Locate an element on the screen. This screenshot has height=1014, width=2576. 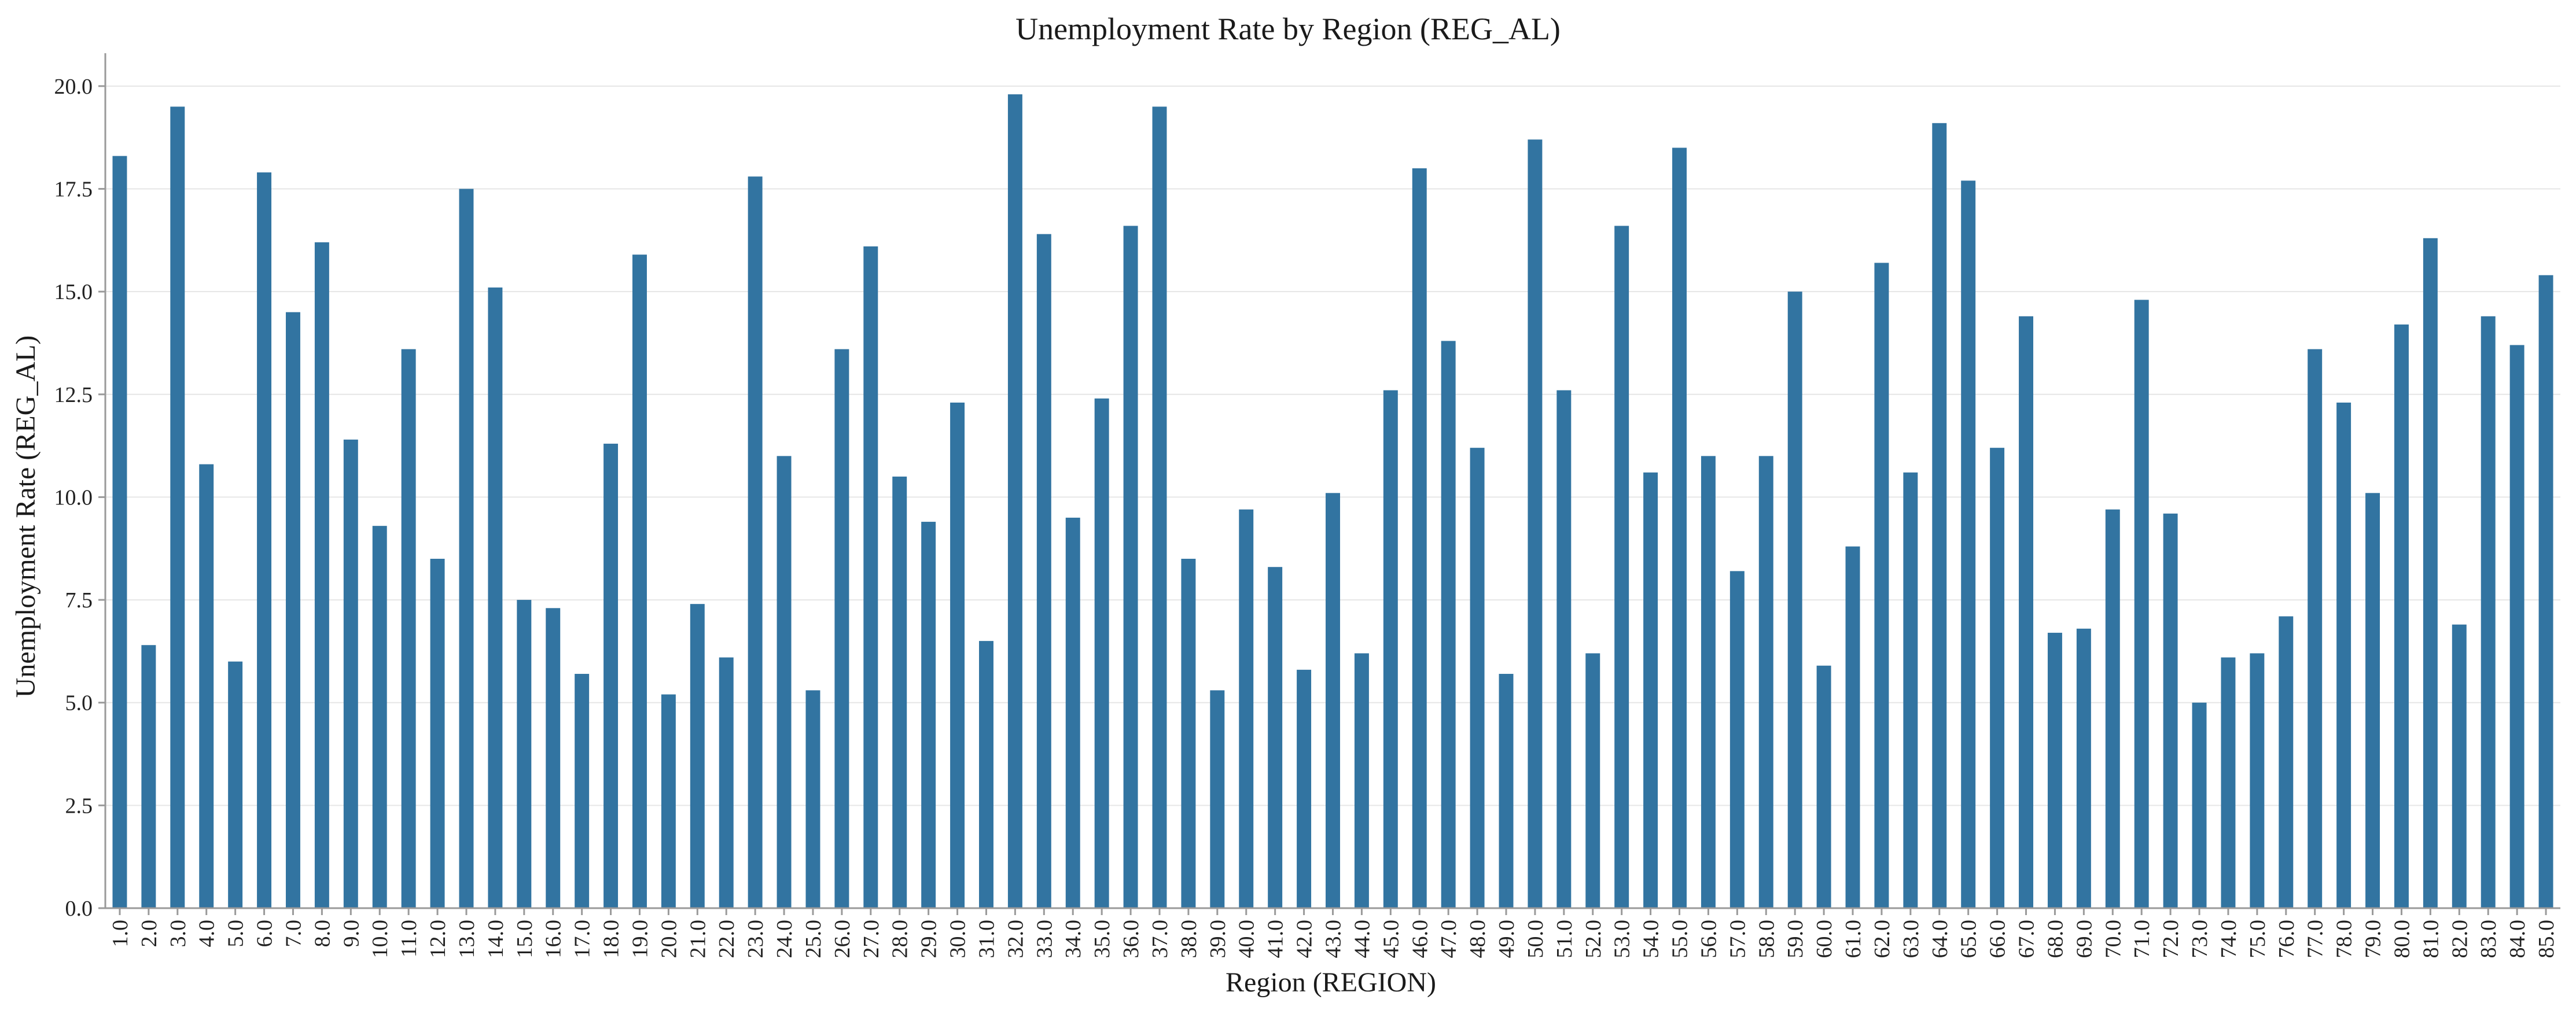
x-tick-label: 25.0 is located at coordinates (813, 939).